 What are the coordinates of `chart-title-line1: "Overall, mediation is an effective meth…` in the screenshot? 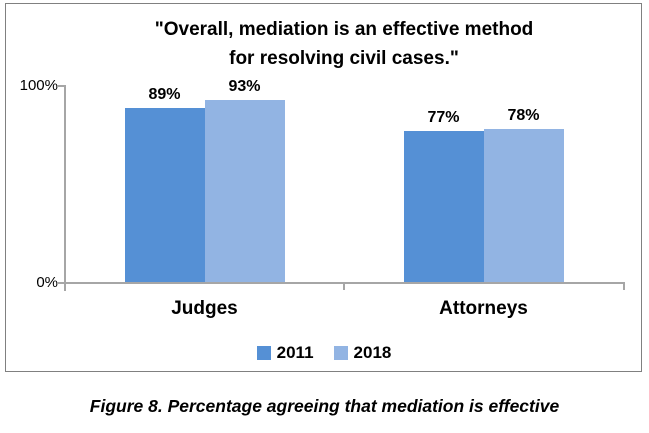 It's located at (344, 29).